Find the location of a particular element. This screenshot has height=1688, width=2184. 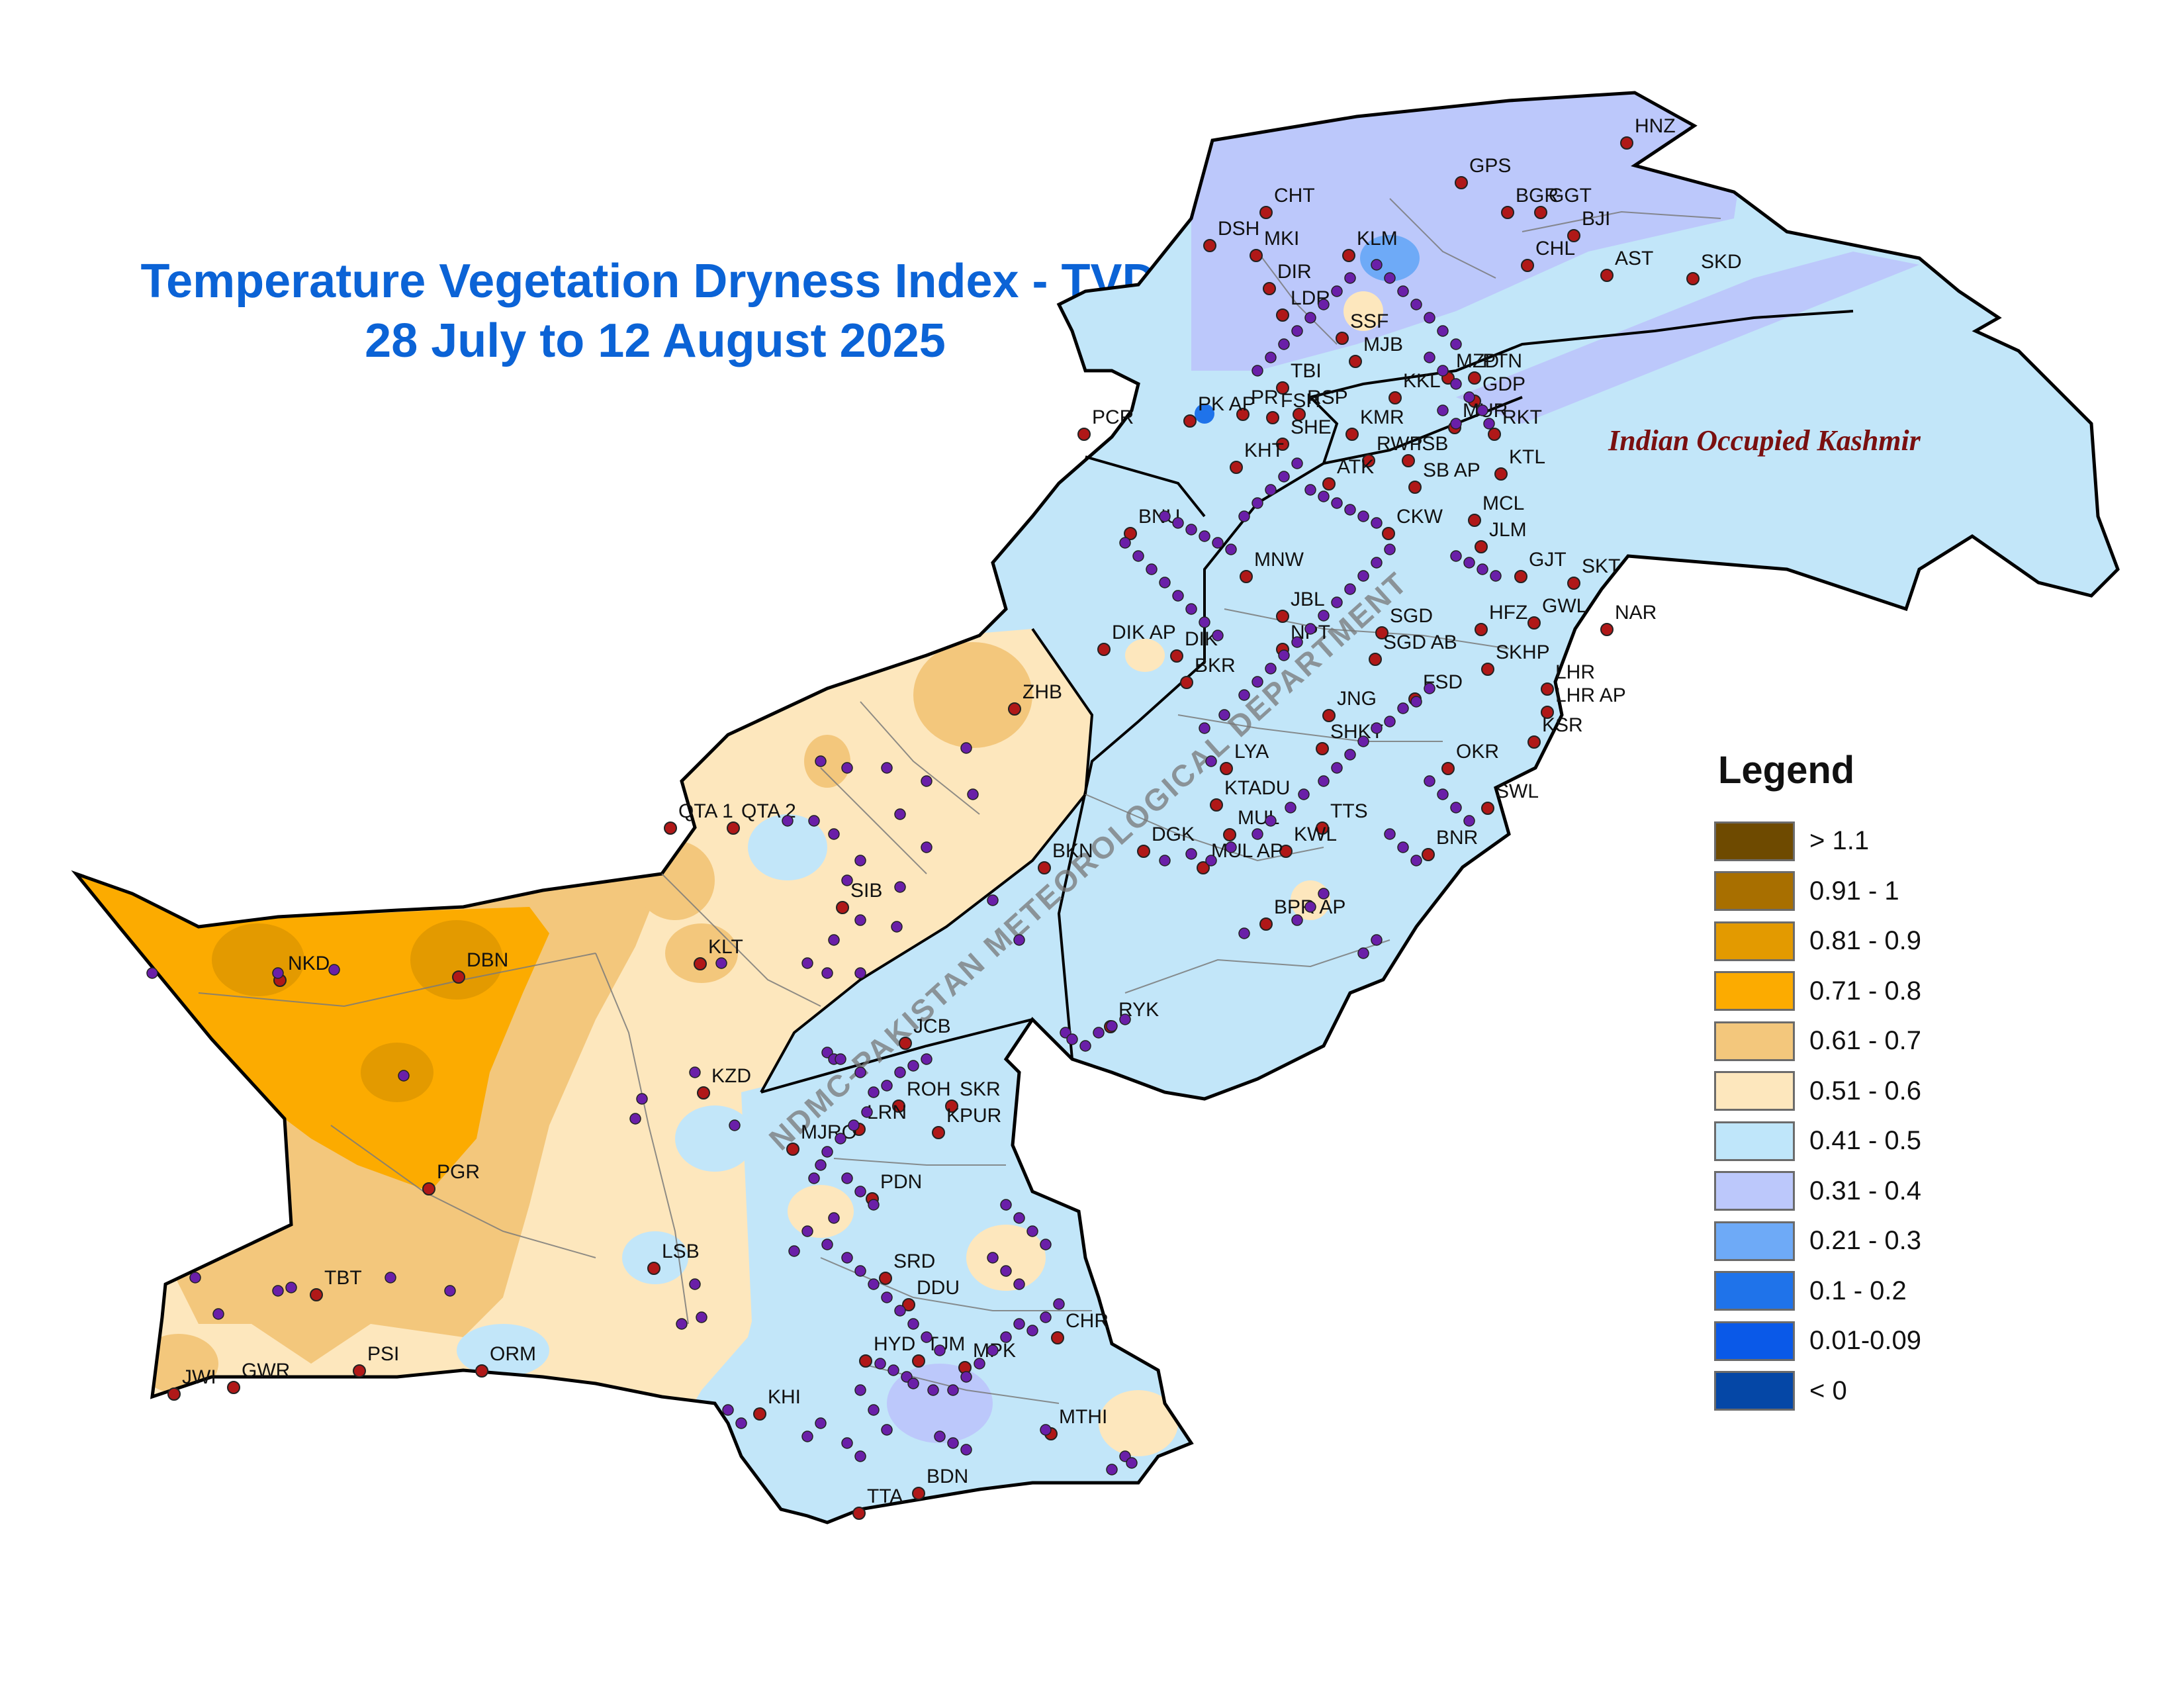

station-label: KPUR is located at coordinates (973, 1116).